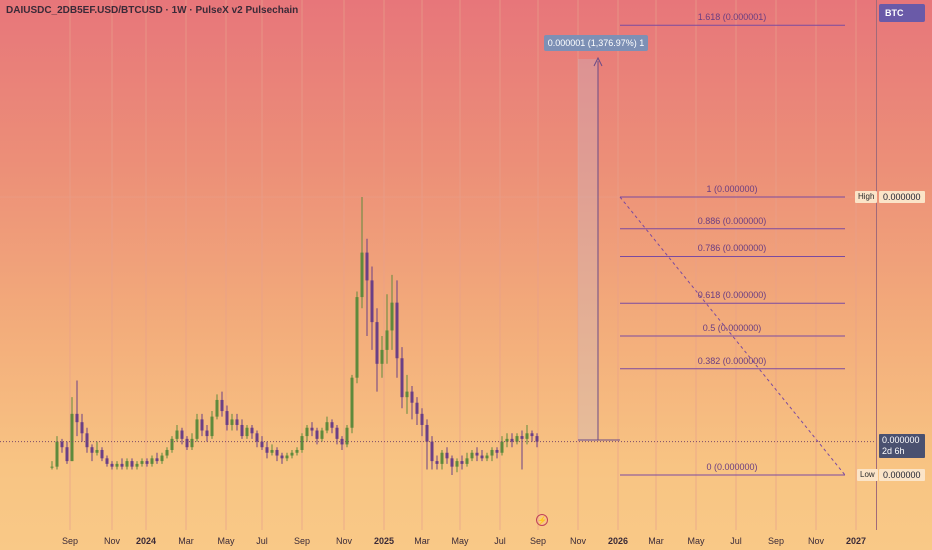 The image size is (932, 550). What do you see at coordinates (732, 295) in the screenshot?
I see `fib-level-label: 0.618 (0.000000)` at bounding box center [732, 295].